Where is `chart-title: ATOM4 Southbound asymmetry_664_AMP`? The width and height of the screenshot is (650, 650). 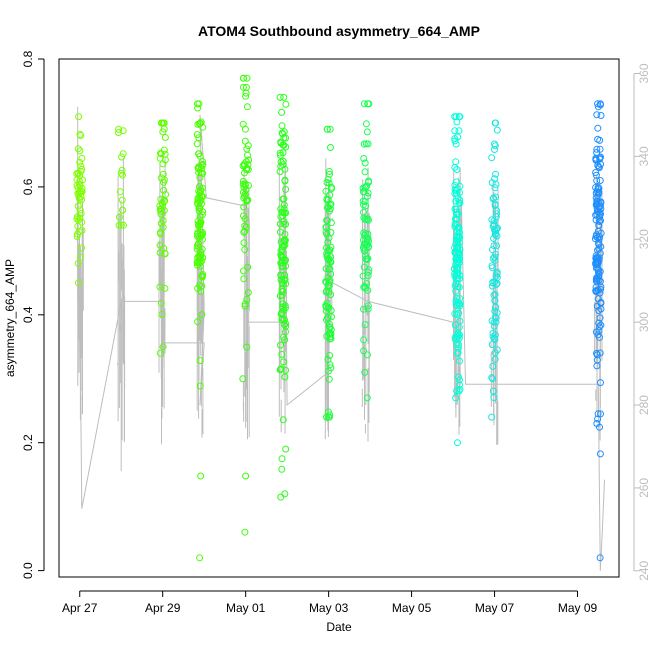 chart-title: ATOM4 Southbound asymmetry_664_AMP is located at coordinates (339, 31).